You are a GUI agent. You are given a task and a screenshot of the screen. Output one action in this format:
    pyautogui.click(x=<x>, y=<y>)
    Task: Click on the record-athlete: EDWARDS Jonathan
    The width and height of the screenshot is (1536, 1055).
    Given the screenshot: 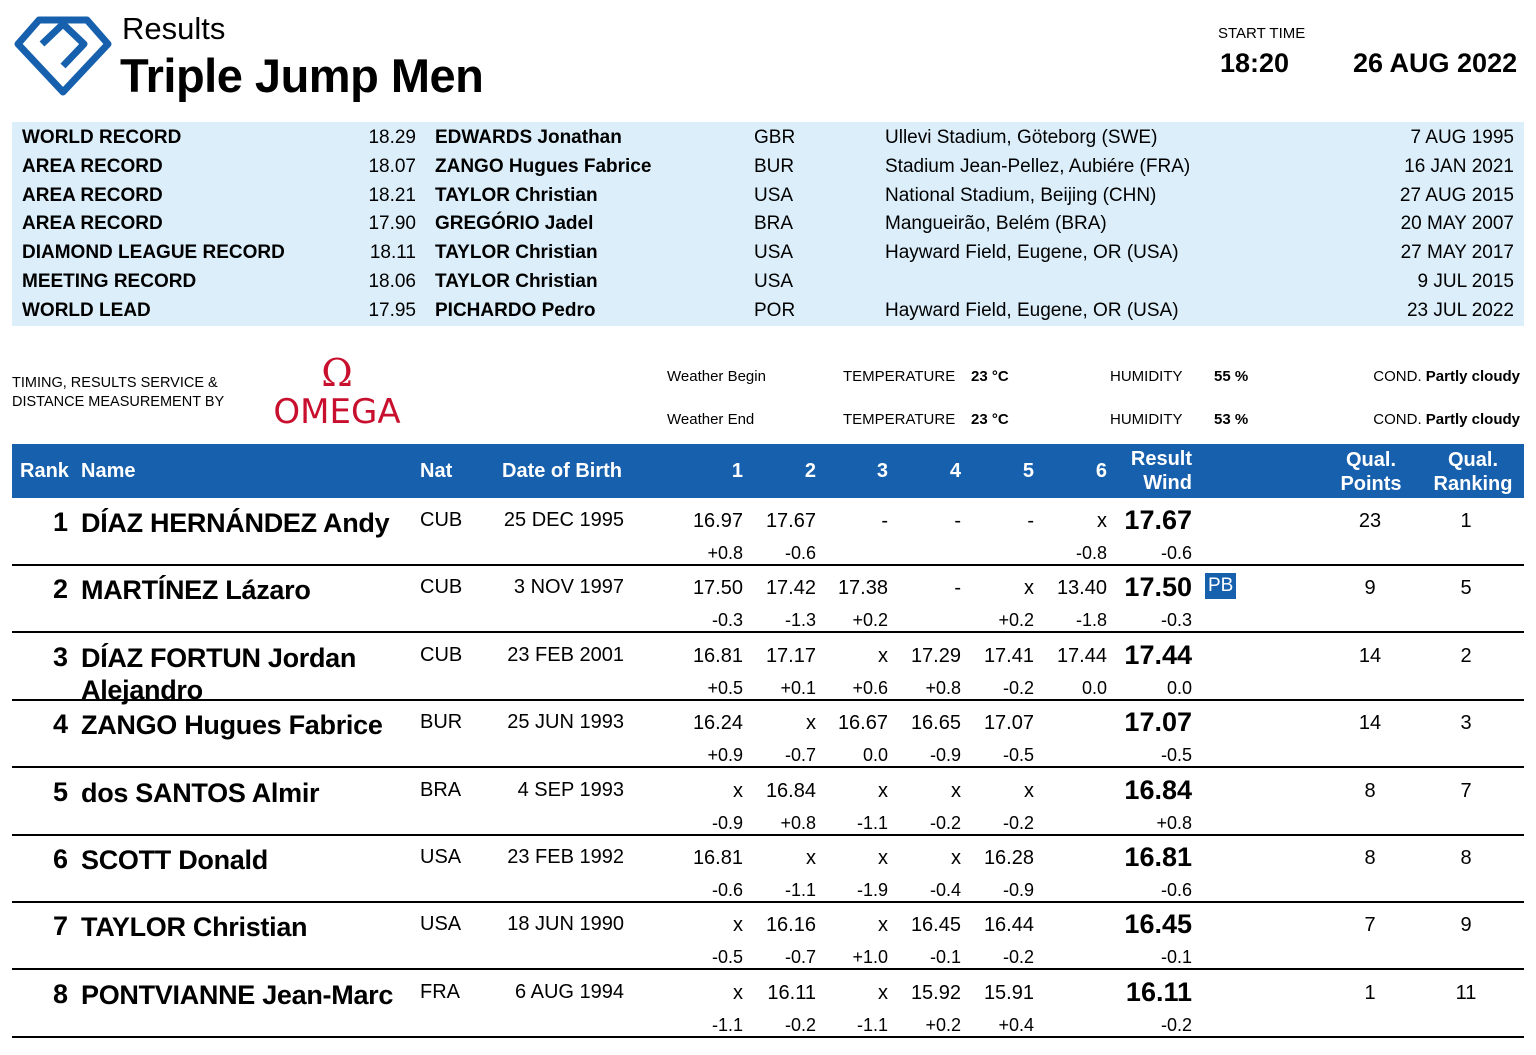 What is the action you would take?
    pyautogui.click(x=528, y=137)
    